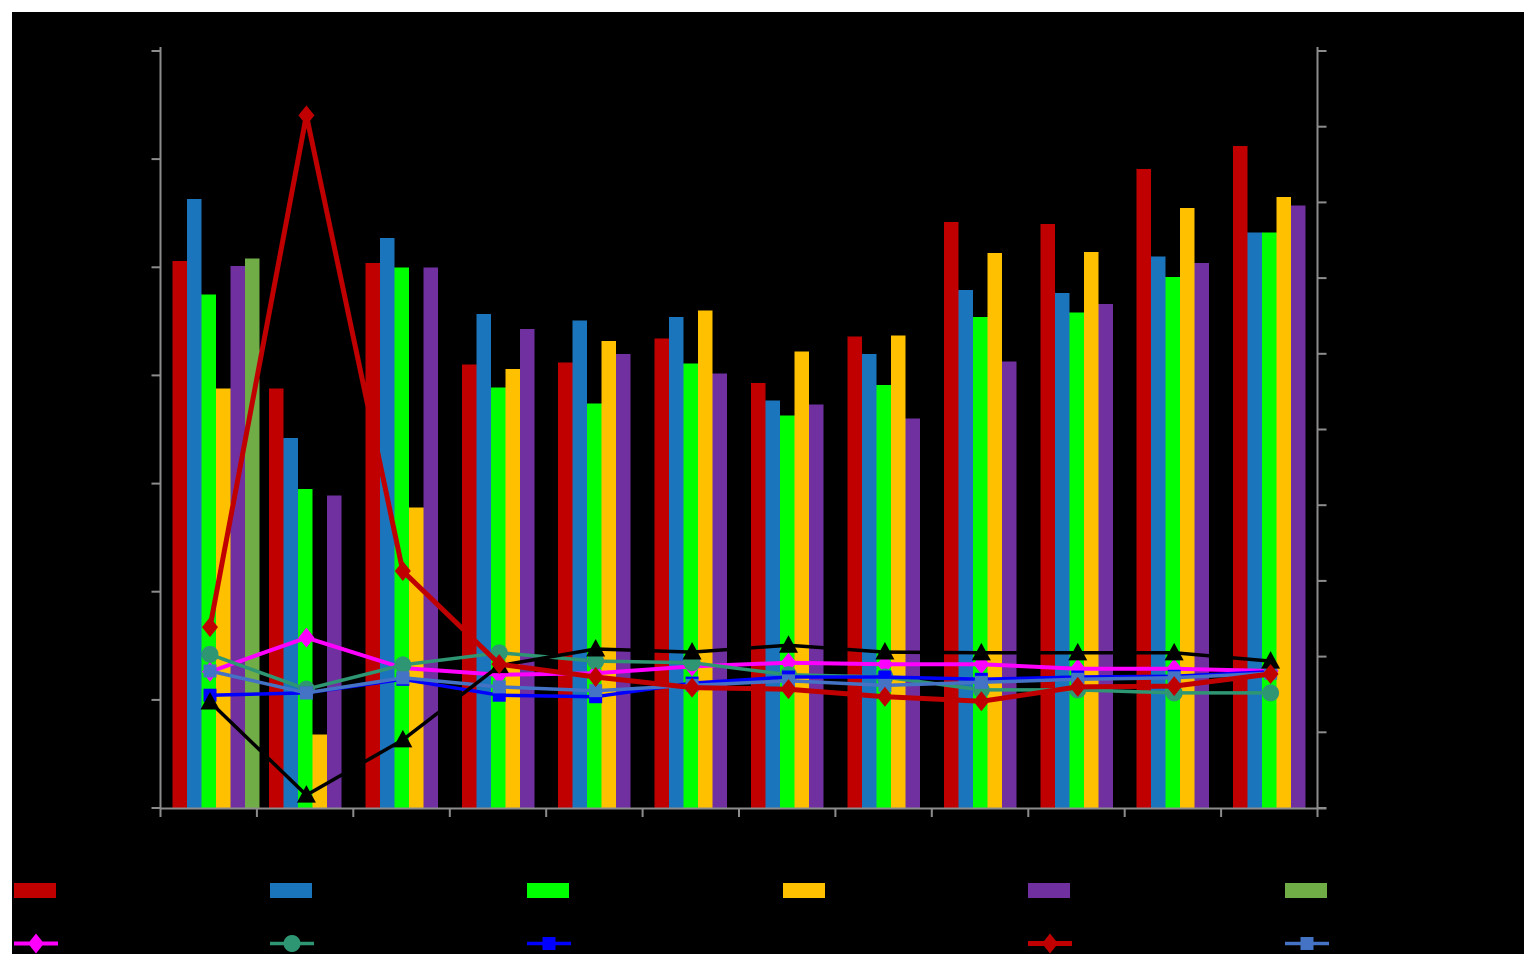 Image resolution: width=1539 pixels, height=974 pixels. I want to click on bar-olive, so click(252, 533).